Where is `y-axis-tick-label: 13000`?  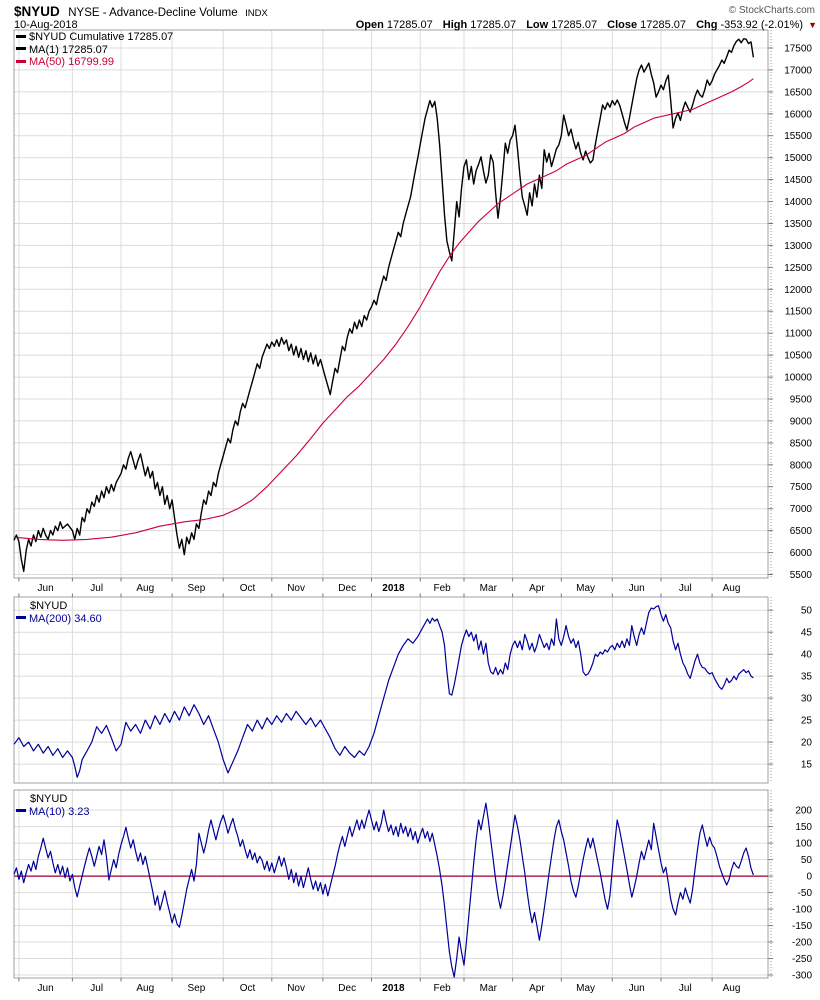 y-axis-tick-label: 13000 is located at coordinates (798, 246).